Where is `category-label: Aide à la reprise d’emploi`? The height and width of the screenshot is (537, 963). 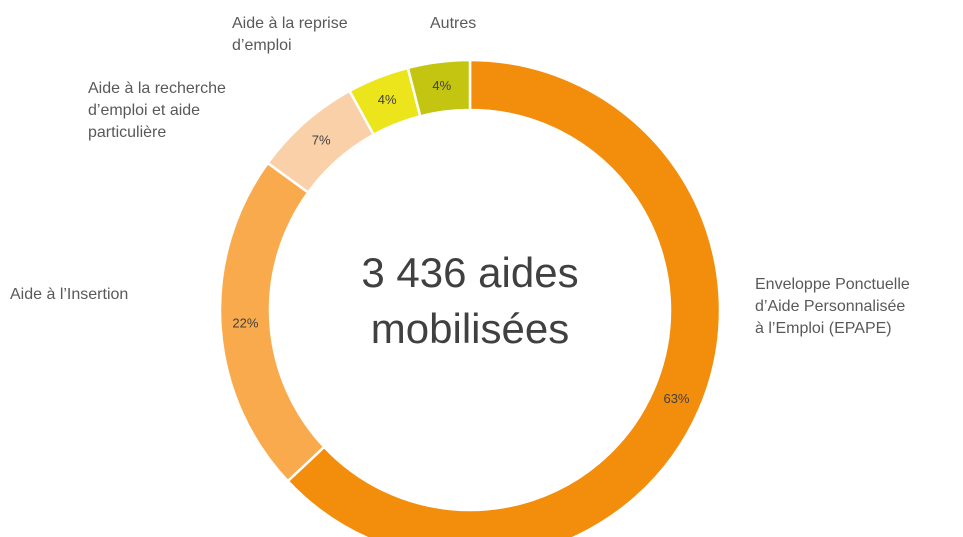 category-label: Aide à la reprise d’emploi is located at coordinates (290, 34).